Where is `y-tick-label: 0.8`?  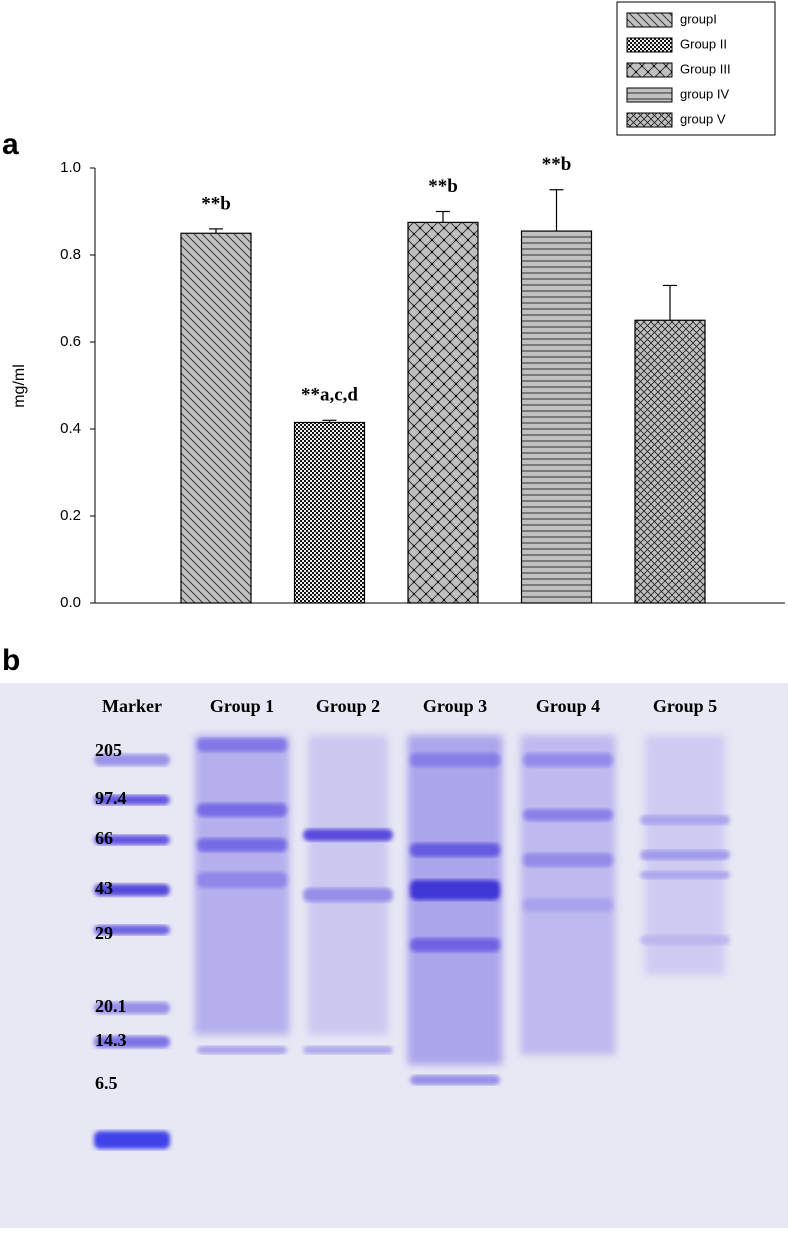
y-tick-label: 0.8 is located at coordinates (70, 254).